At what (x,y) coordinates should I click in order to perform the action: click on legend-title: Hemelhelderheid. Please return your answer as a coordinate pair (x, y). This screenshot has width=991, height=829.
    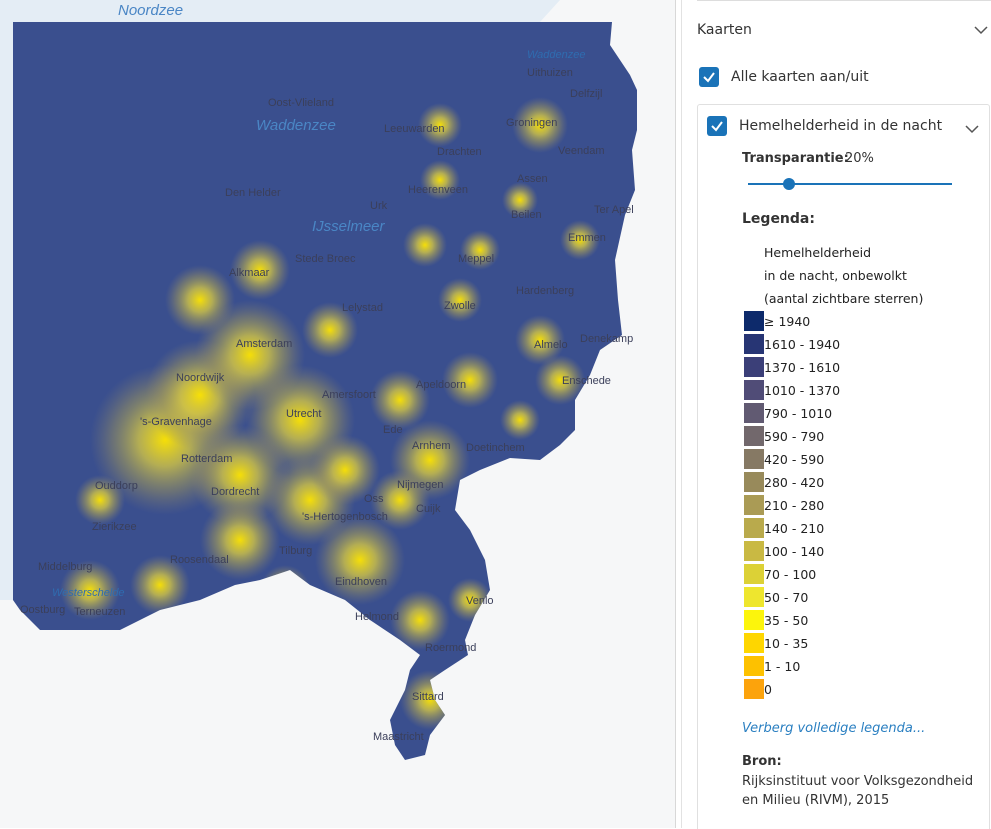
    Looking at the image, I should click on (818, 252).